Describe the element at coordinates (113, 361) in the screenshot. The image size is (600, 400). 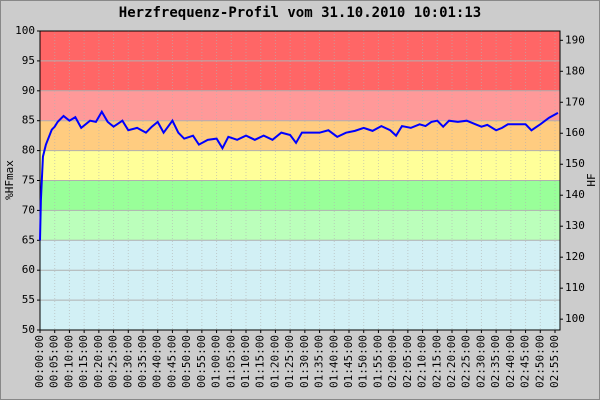
I see `x-tick-label: 00:25:00` at that location.